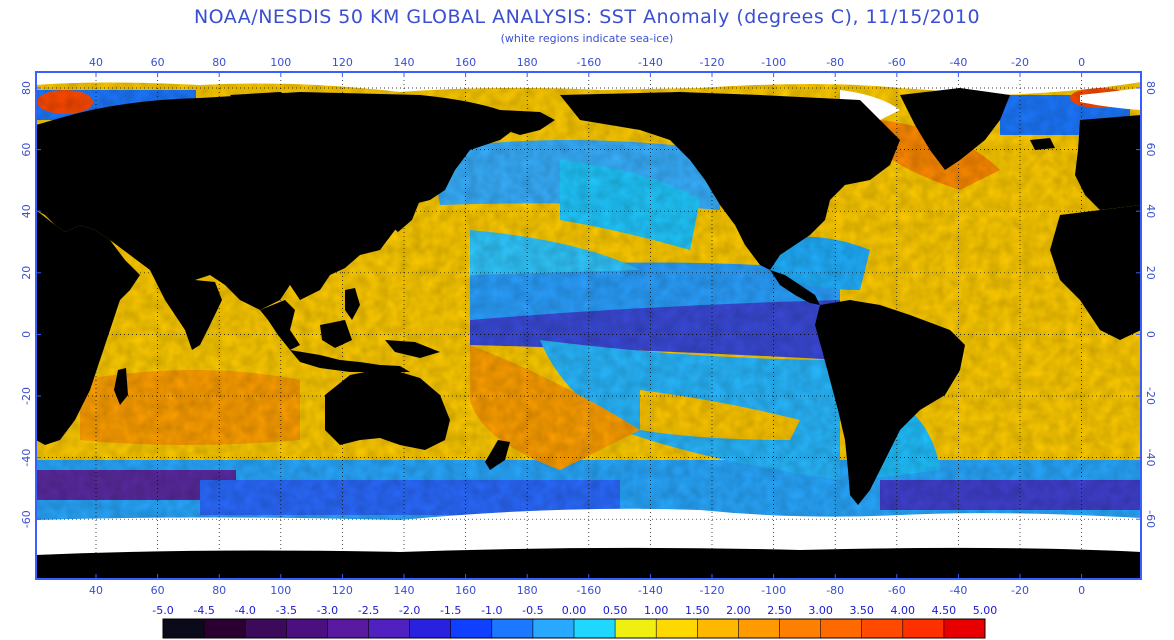  What do you see at coordinates (219, 590) in the screenshot?
I see `x-tick-label-bottom: 80` at bounding box center [219, 590].